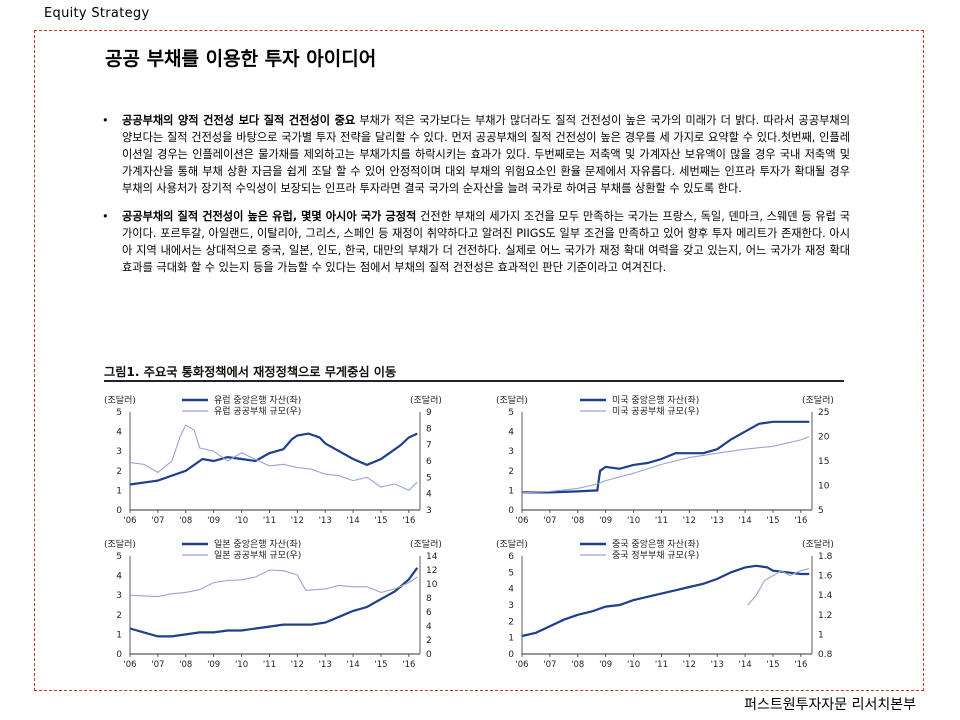 This screenshot has width=960, height=720. I want to click on right-tick-label: 9, so click(429, 413).